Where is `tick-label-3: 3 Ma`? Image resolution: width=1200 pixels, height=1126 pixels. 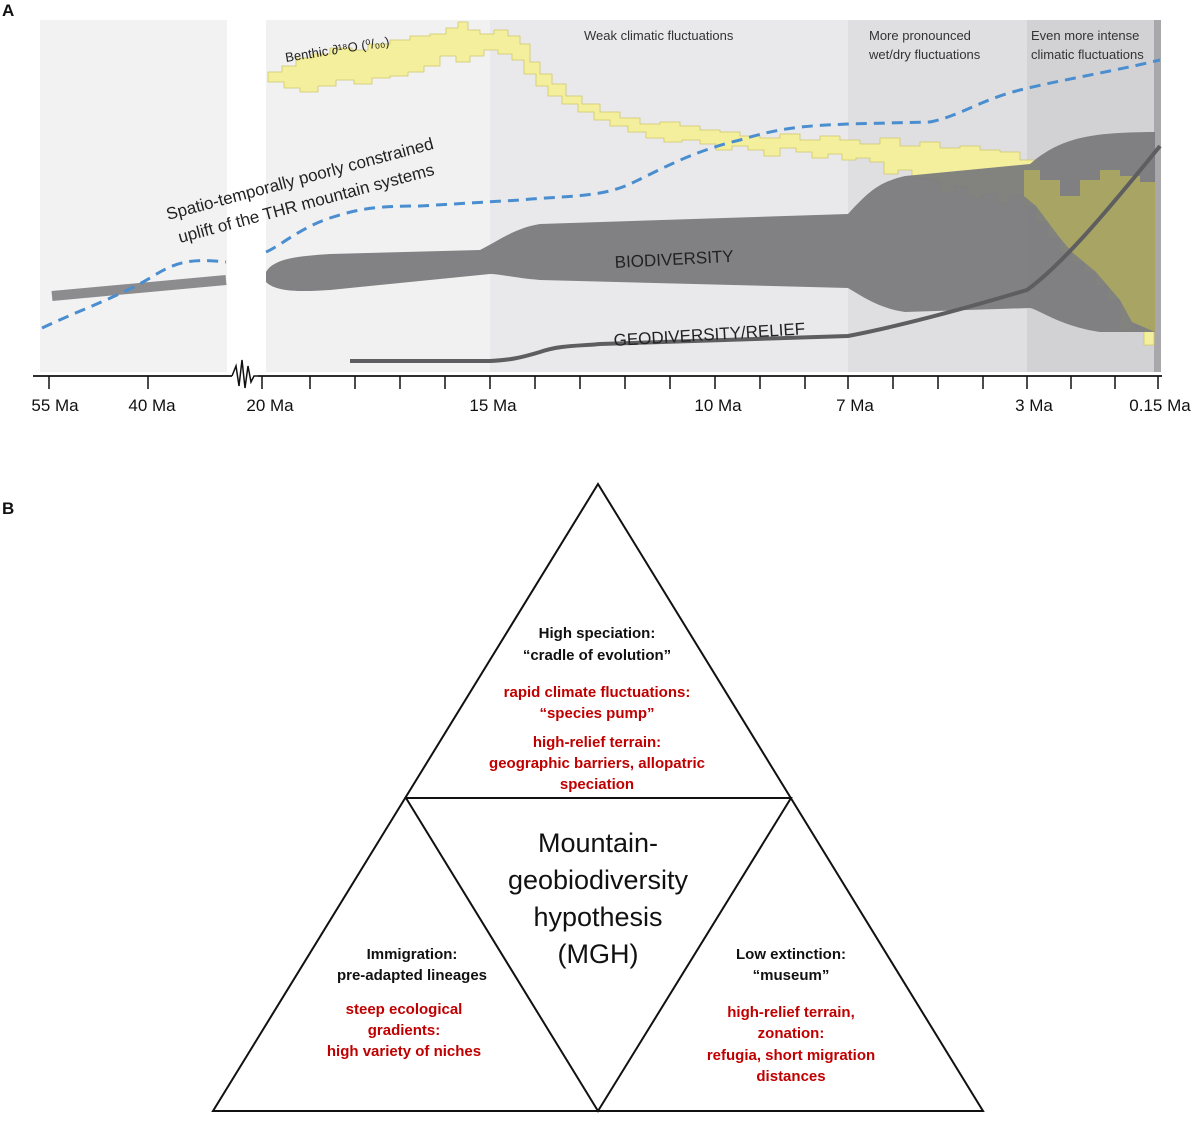 tick-label-3: 3 Ma is located at coordinates (1034, 405).